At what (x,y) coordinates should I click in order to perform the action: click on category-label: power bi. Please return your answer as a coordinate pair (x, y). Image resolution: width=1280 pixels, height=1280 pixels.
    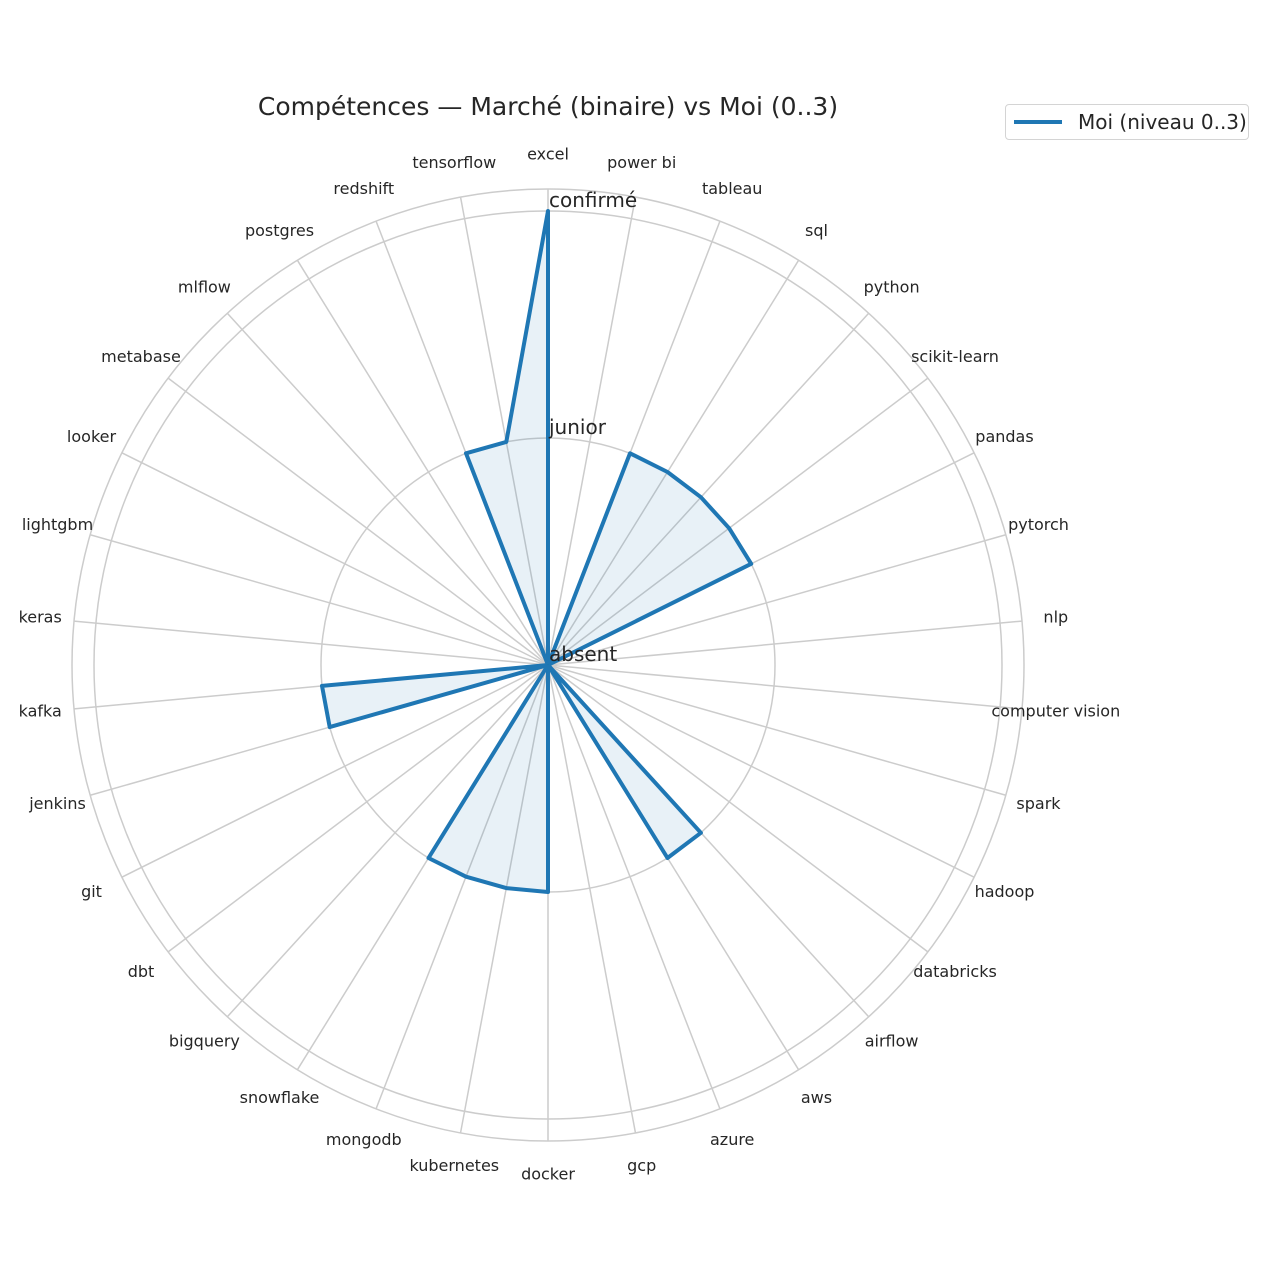
    Looking at the image, I should click on (641, 162).